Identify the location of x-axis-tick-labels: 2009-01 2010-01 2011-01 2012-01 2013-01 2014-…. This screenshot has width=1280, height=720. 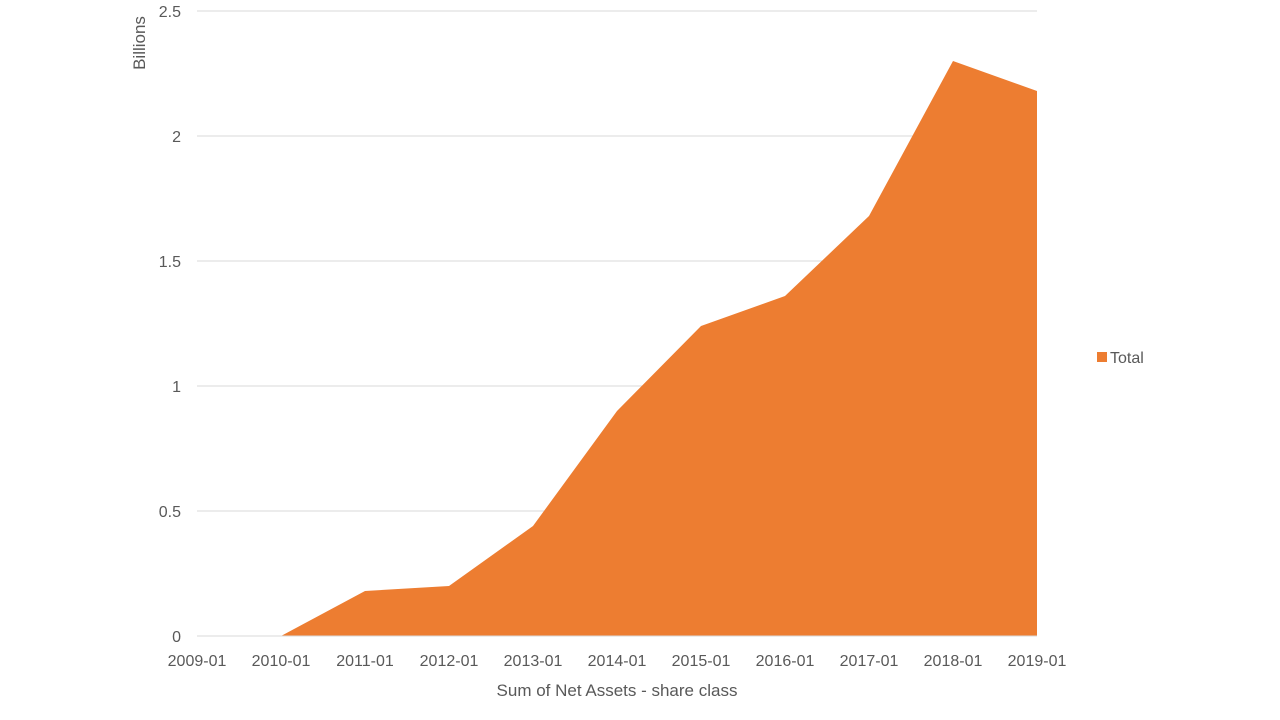
(617, 661).